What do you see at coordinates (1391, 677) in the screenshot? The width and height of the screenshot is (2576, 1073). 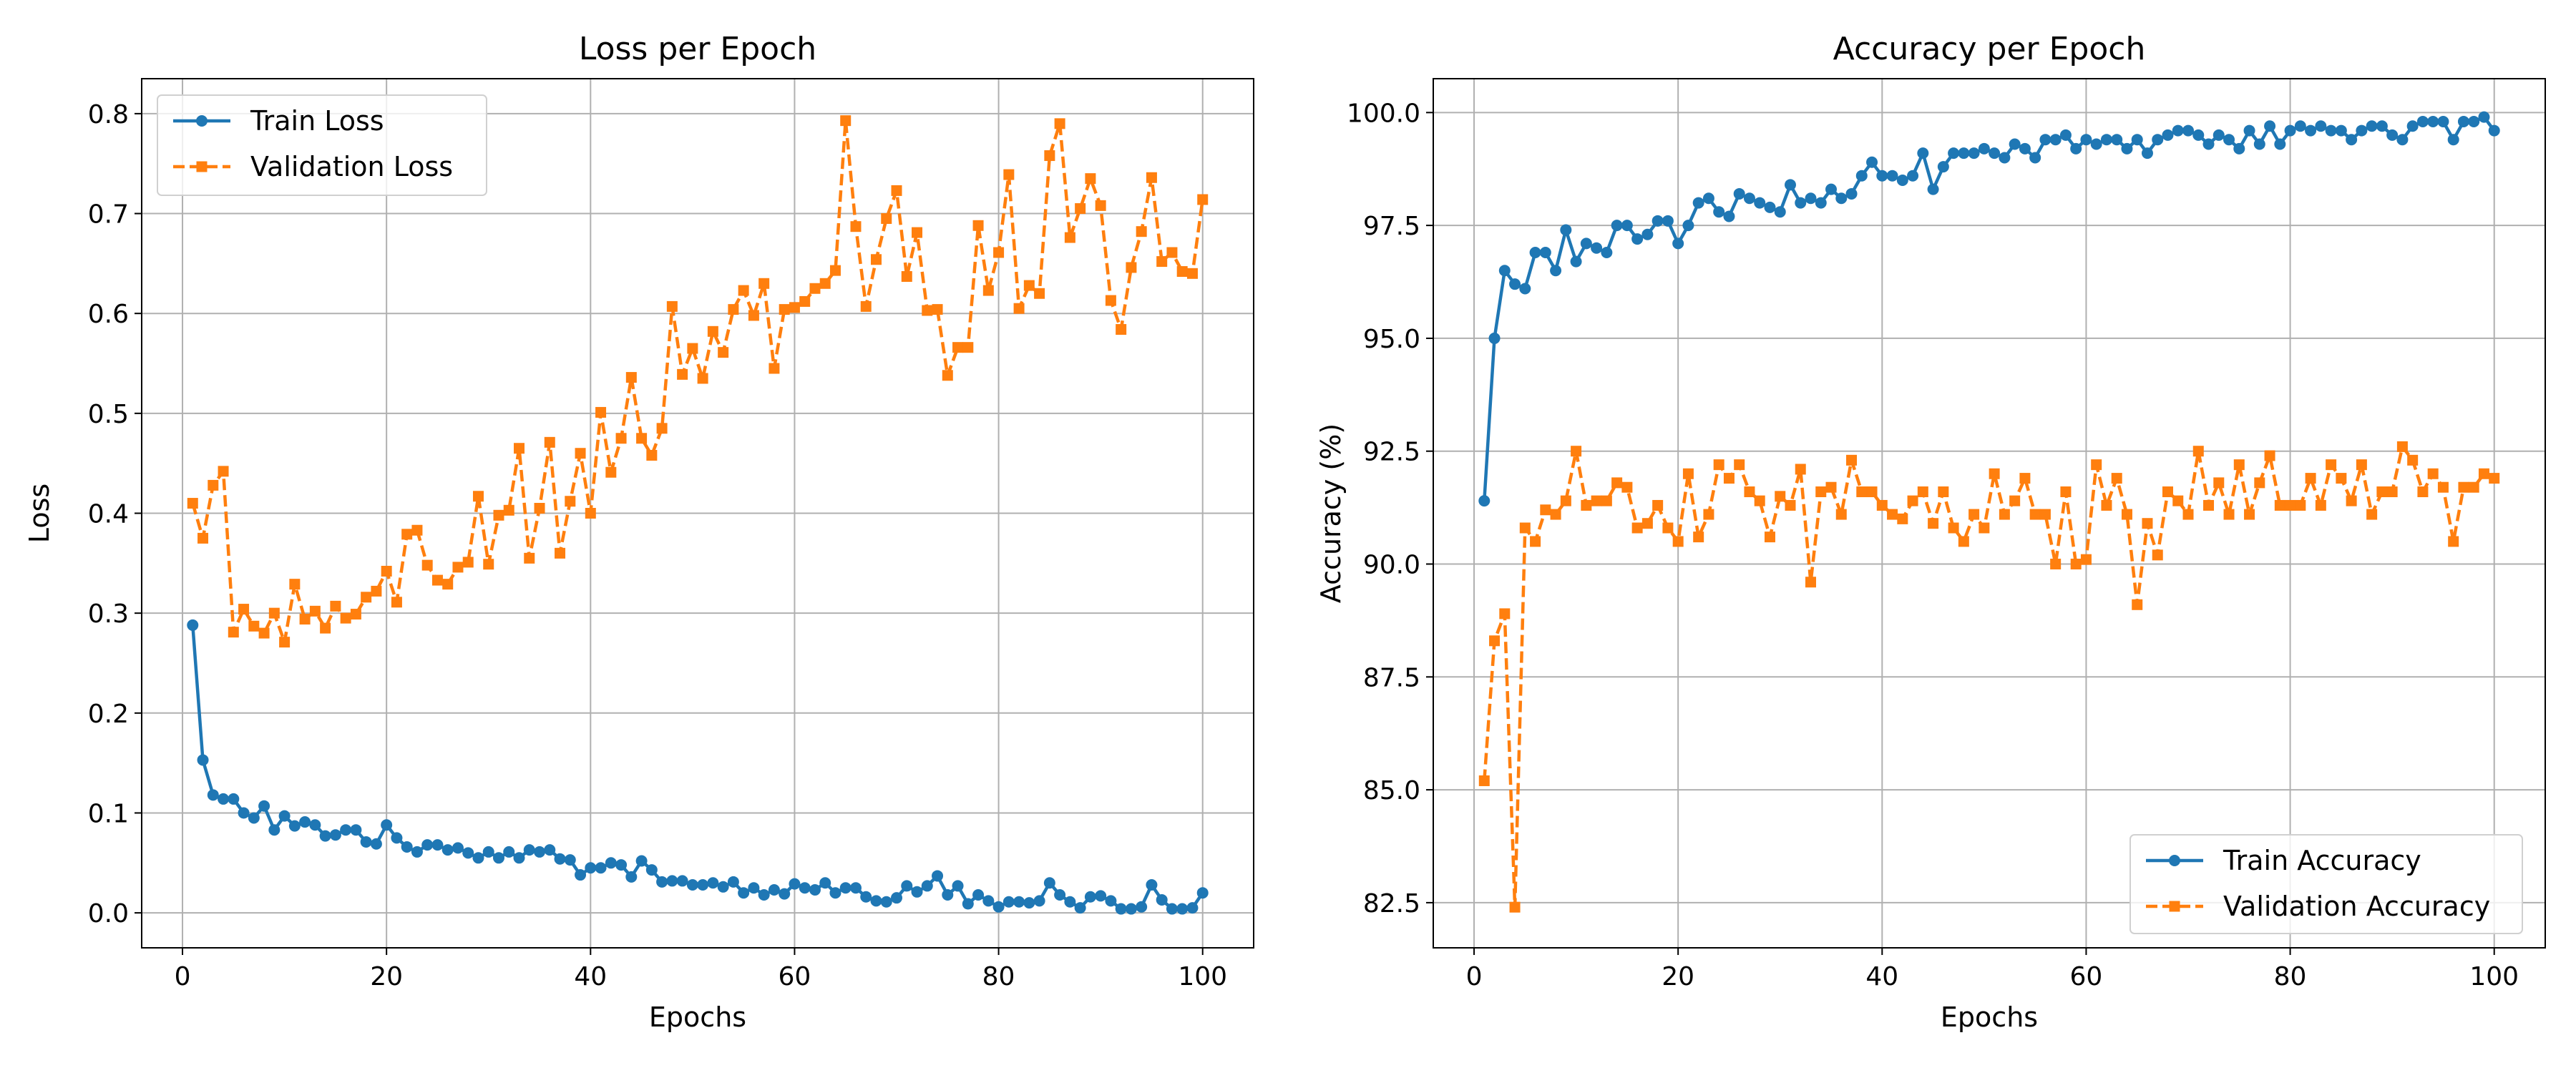 I see `accuracy-y-tick-label-2: 87.5` at bounding box center [1391, 677].